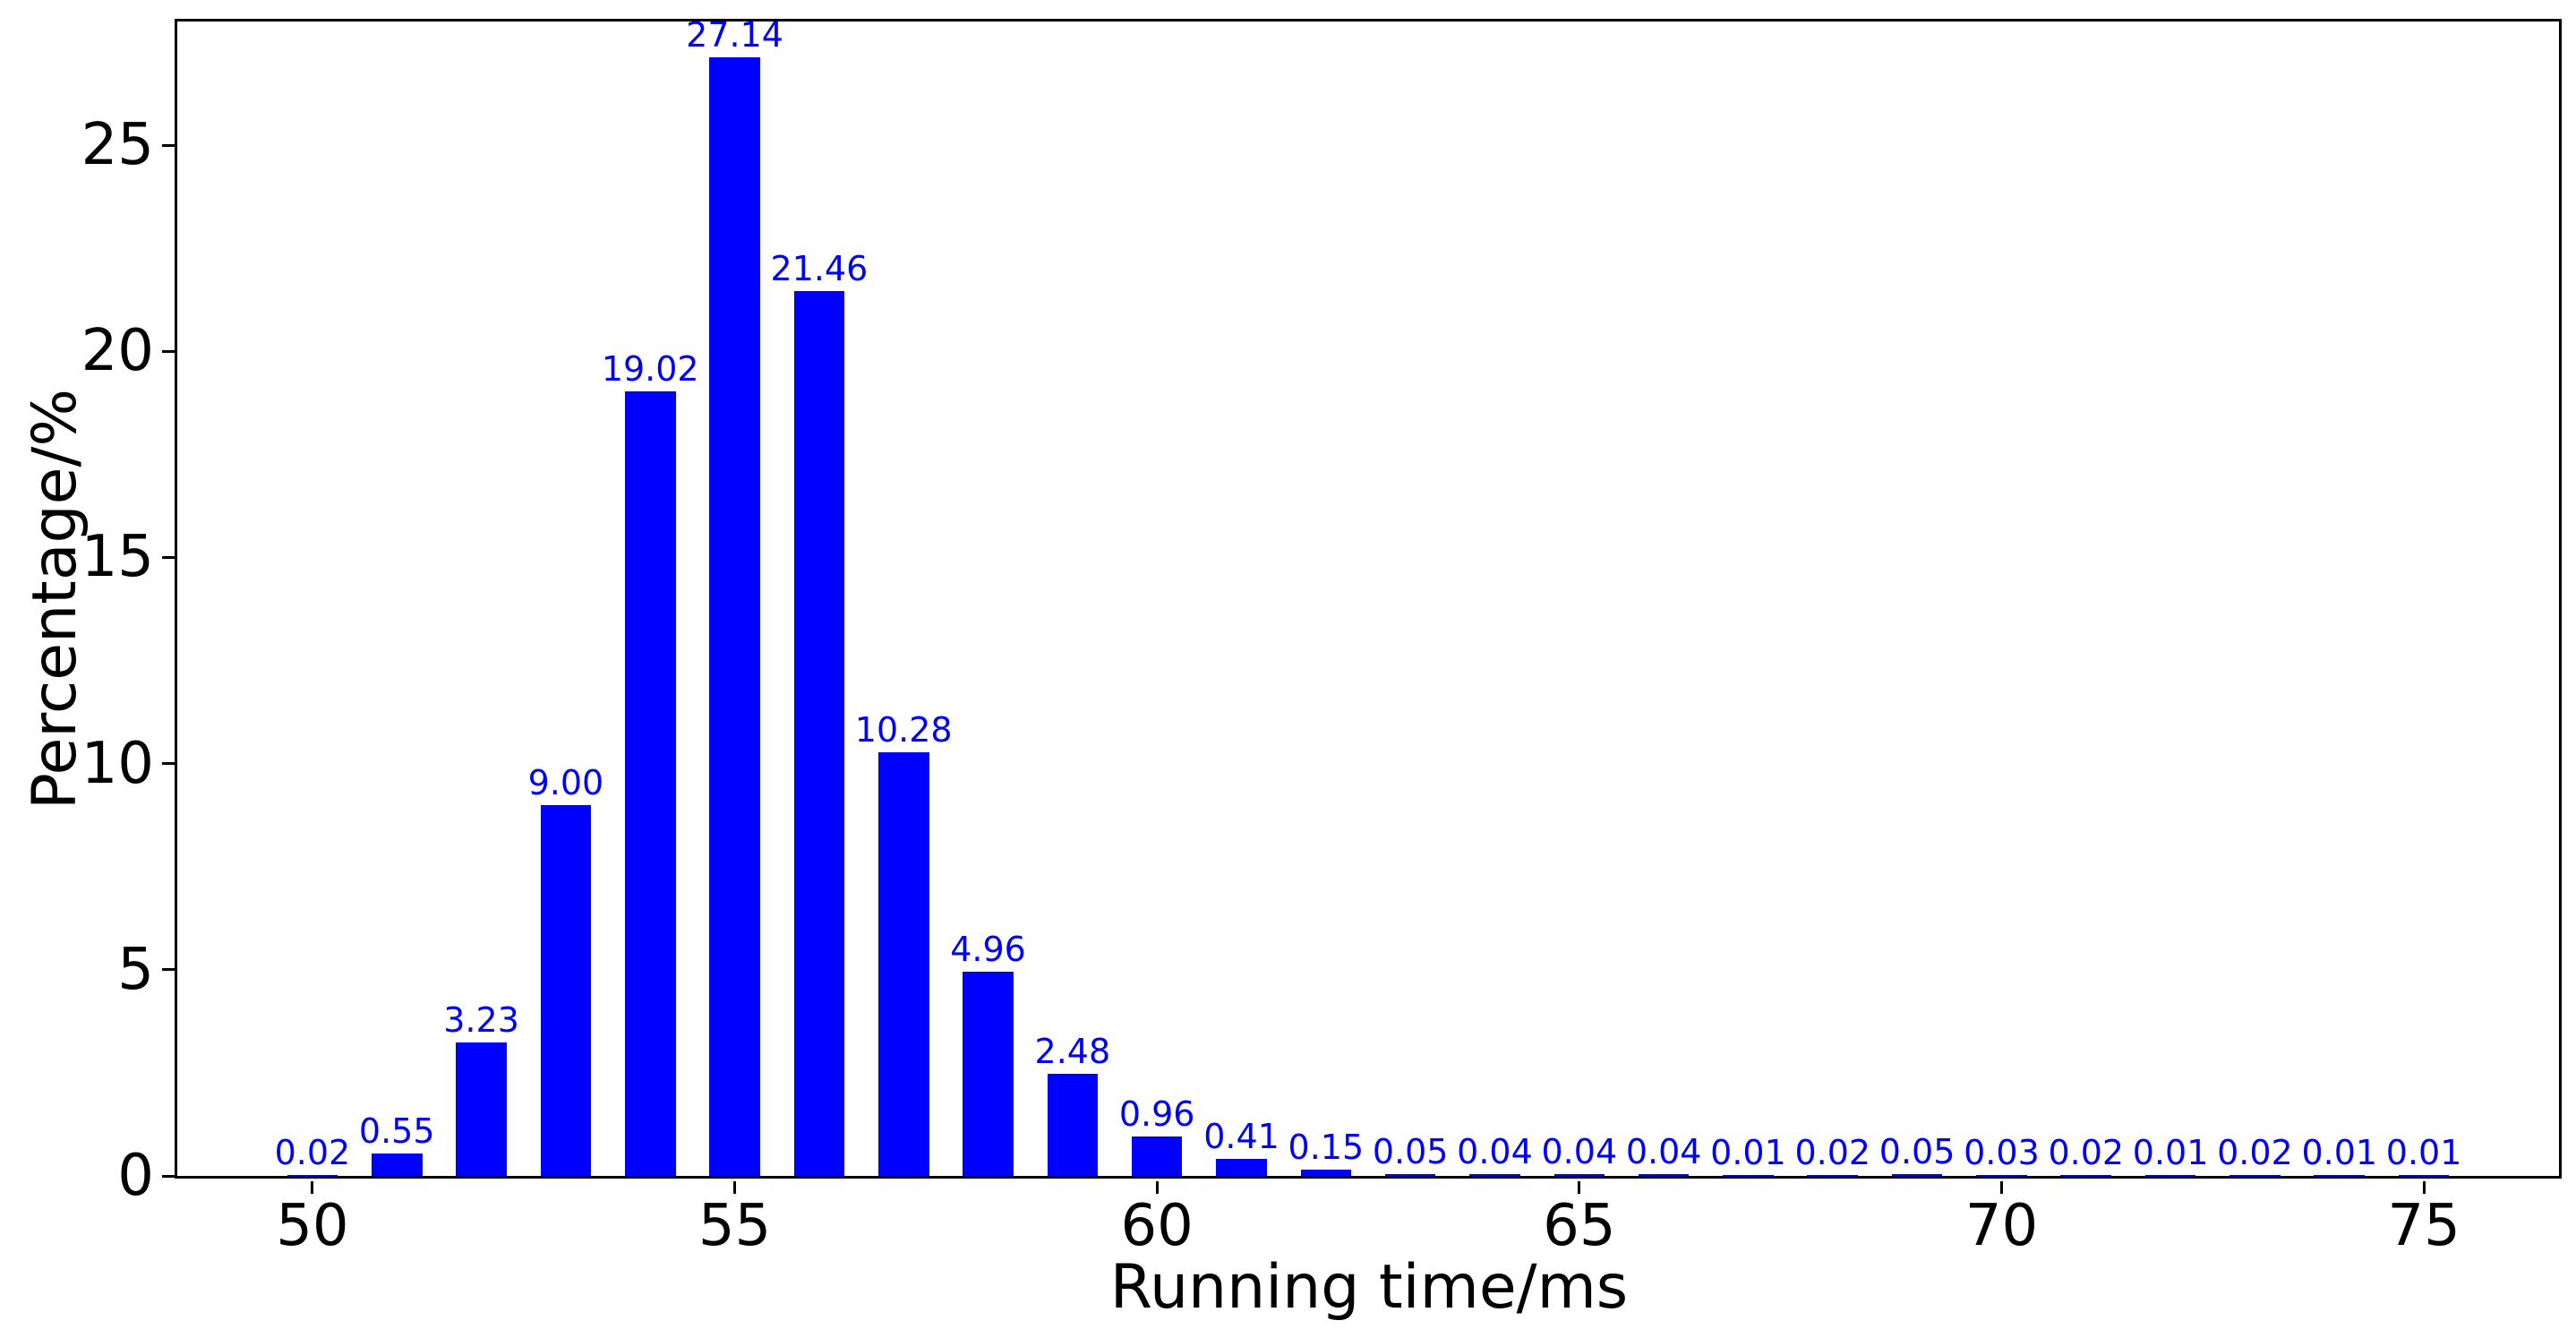  I want to click on x-tick-label: 75, so click(2423, 1226).